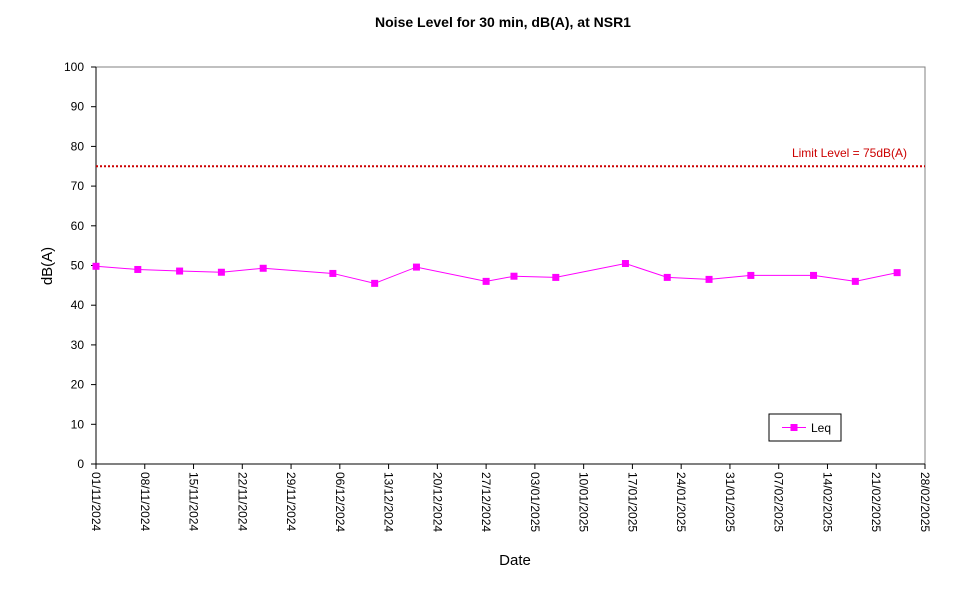 This screenshot has width=967, height=590. I want to click on y-tick-label: 30, so click(78, 345).